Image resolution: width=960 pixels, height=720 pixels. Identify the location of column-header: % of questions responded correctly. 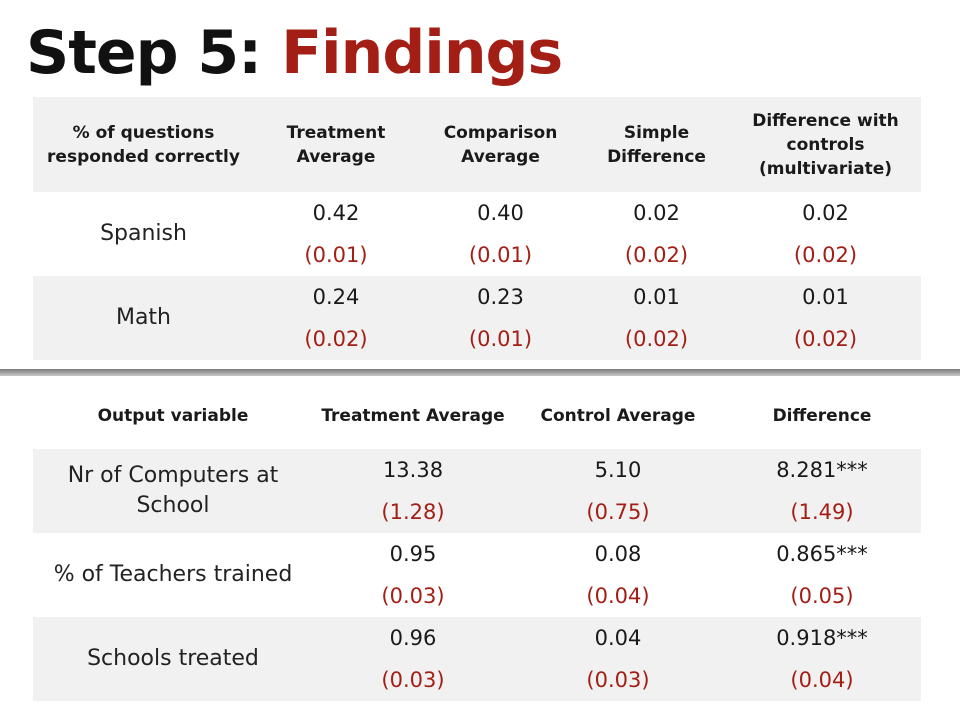
(143, 144).